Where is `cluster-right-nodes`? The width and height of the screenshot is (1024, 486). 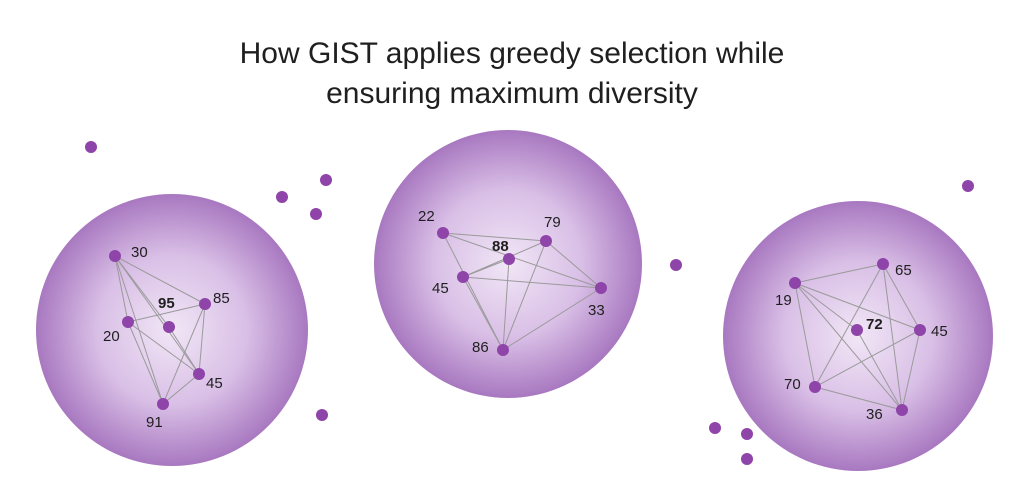 cluster-right-nodes is located at coordinates (857, 337).